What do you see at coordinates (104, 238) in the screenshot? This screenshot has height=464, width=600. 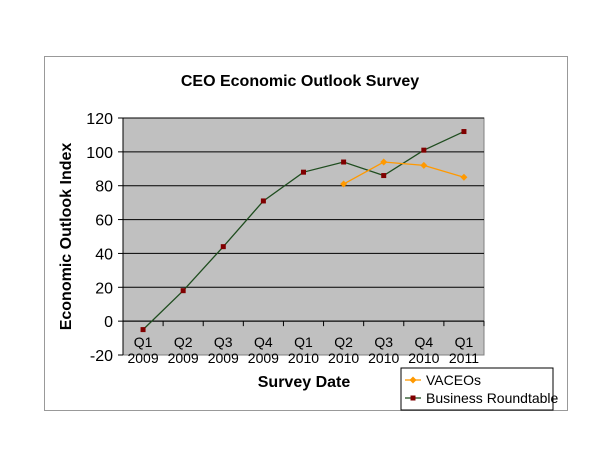 I see `y-axis-ticks: -20 0 20 40 60 80 100 120` at bounding box center [104, 238].